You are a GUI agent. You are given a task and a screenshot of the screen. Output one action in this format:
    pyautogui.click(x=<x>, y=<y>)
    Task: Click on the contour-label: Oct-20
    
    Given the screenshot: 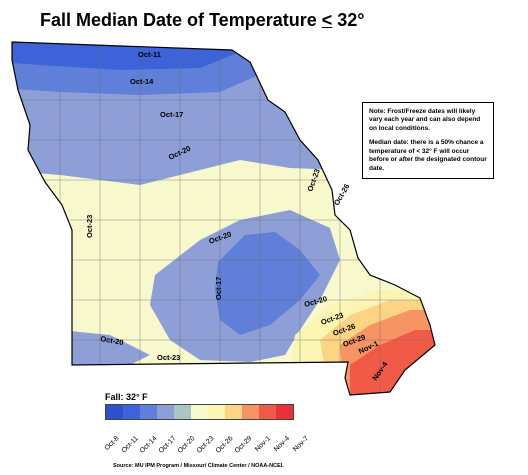 What is the action you would take?
    pyautogui.click(x=112, y=340)
    